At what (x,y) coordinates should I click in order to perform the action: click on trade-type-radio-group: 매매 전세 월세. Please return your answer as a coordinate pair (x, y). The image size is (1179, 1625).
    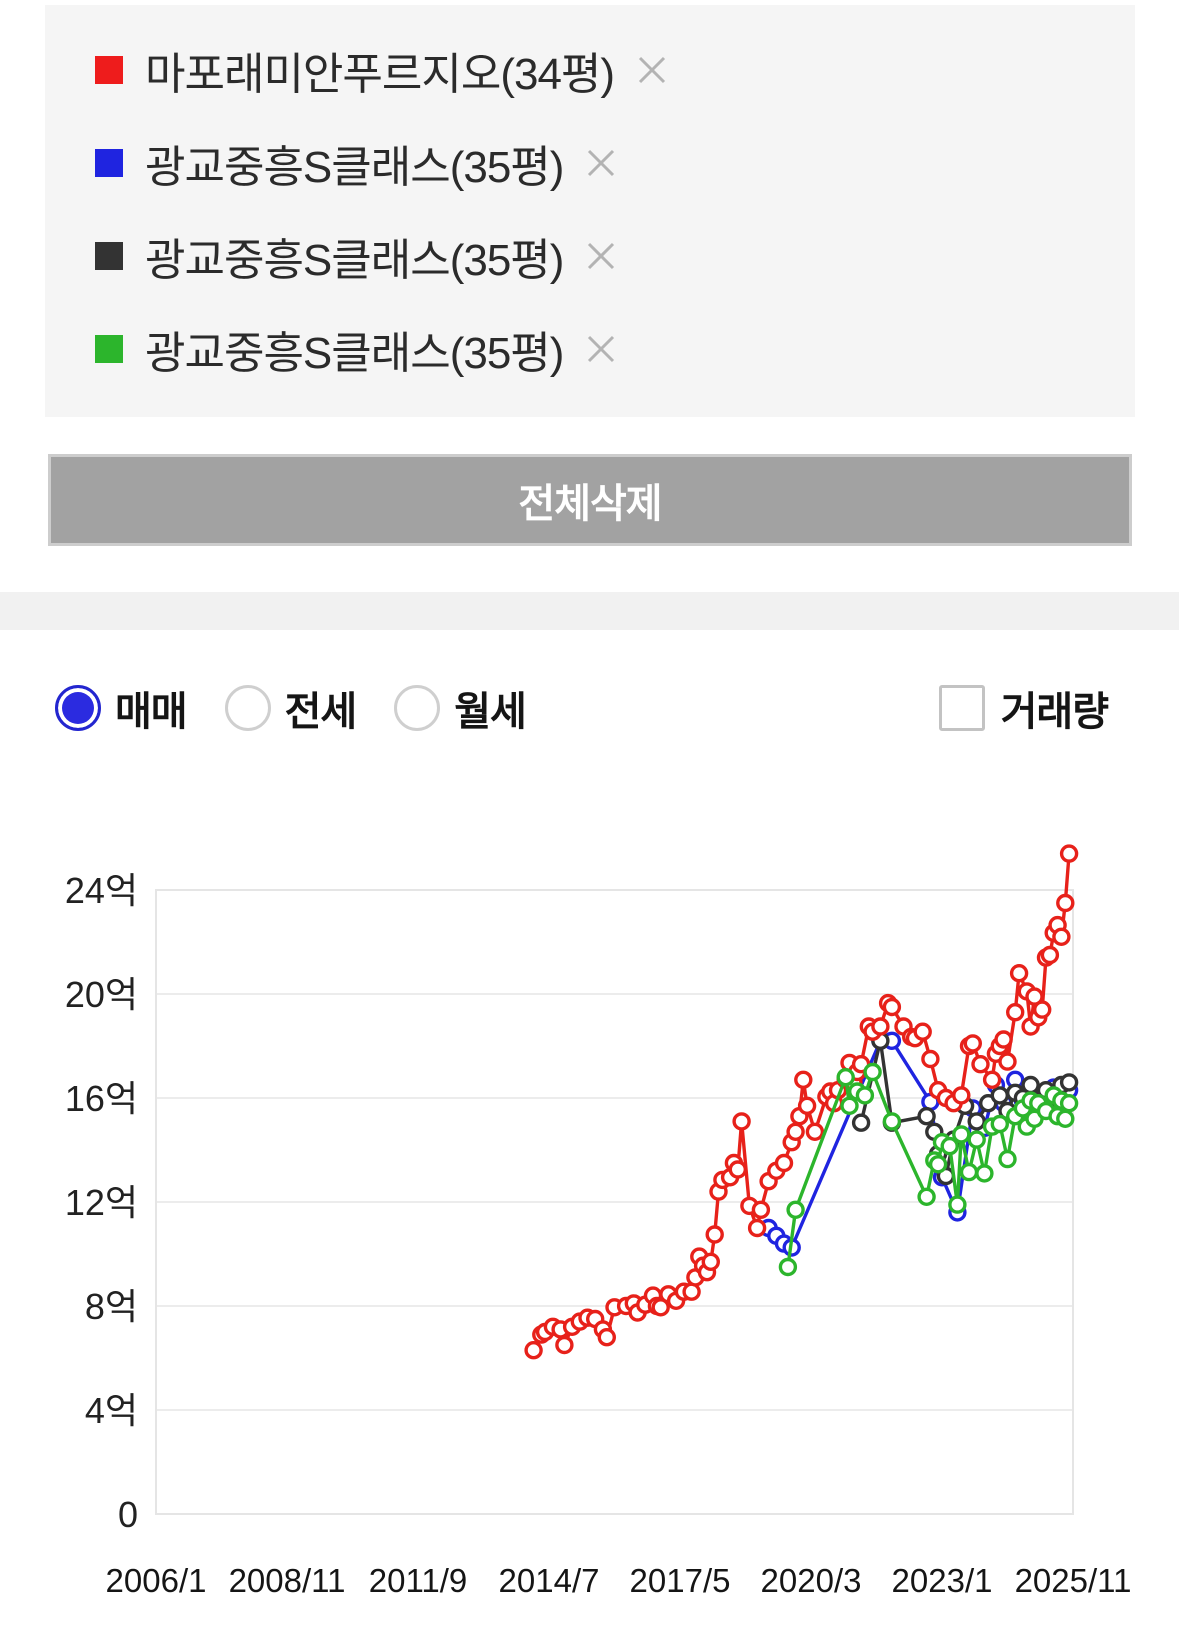
    Looking at the image, I should click on (309, 708).